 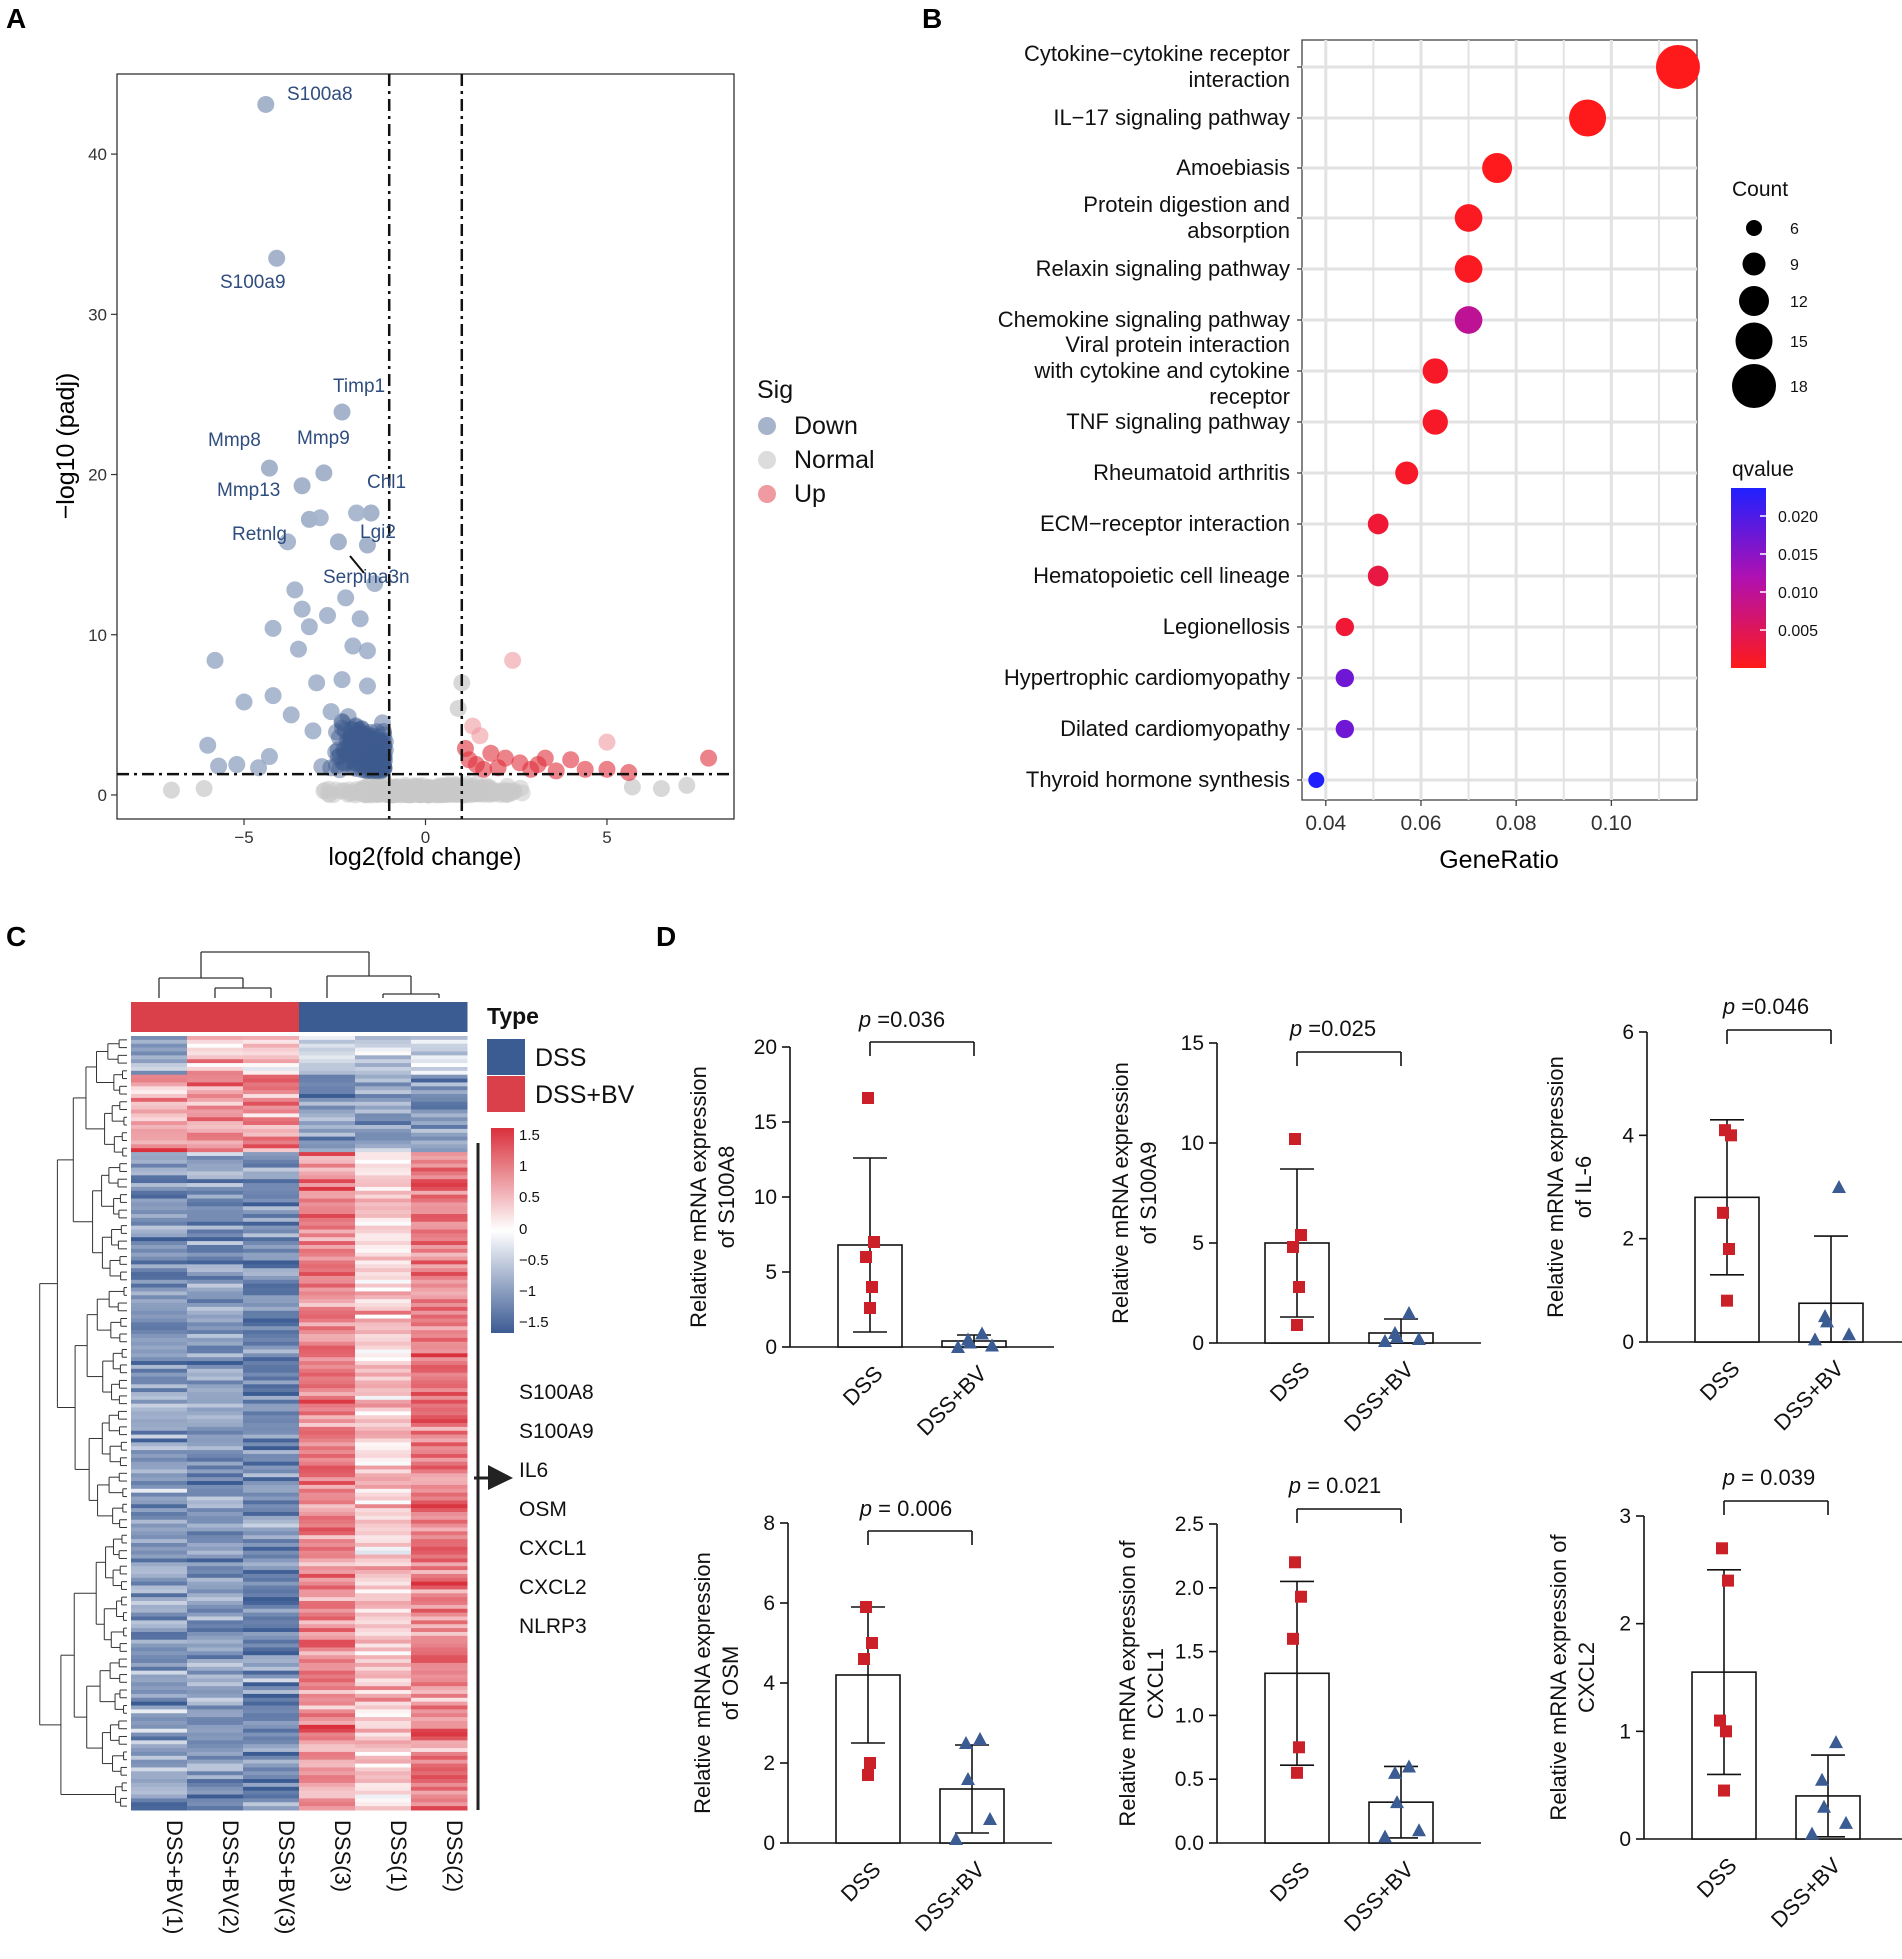 I want to click on up-point, so click(x=571, y=760).